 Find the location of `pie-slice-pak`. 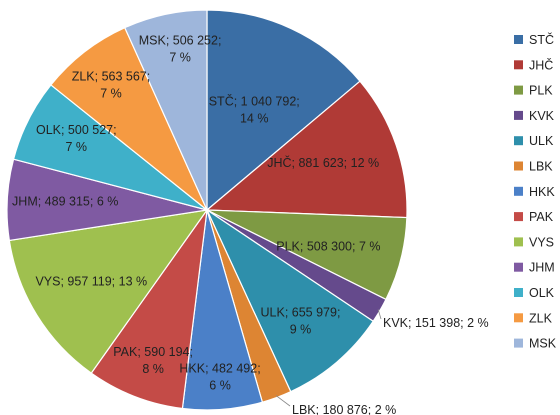

pie-slice-pak is located at coordinates (149, 309).